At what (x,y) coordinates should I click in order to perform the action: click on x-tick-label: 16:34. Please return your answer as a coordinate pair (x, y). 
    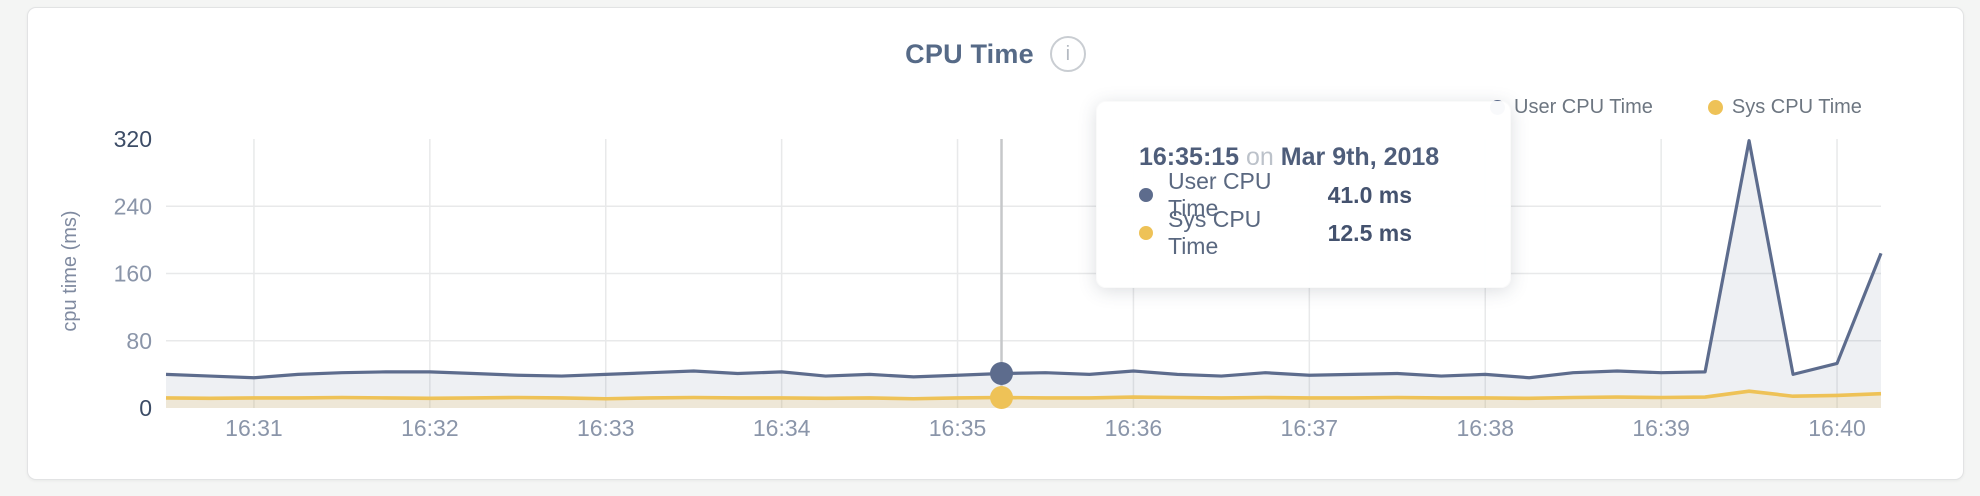
    Looking at the image, I should click on (782, 428).